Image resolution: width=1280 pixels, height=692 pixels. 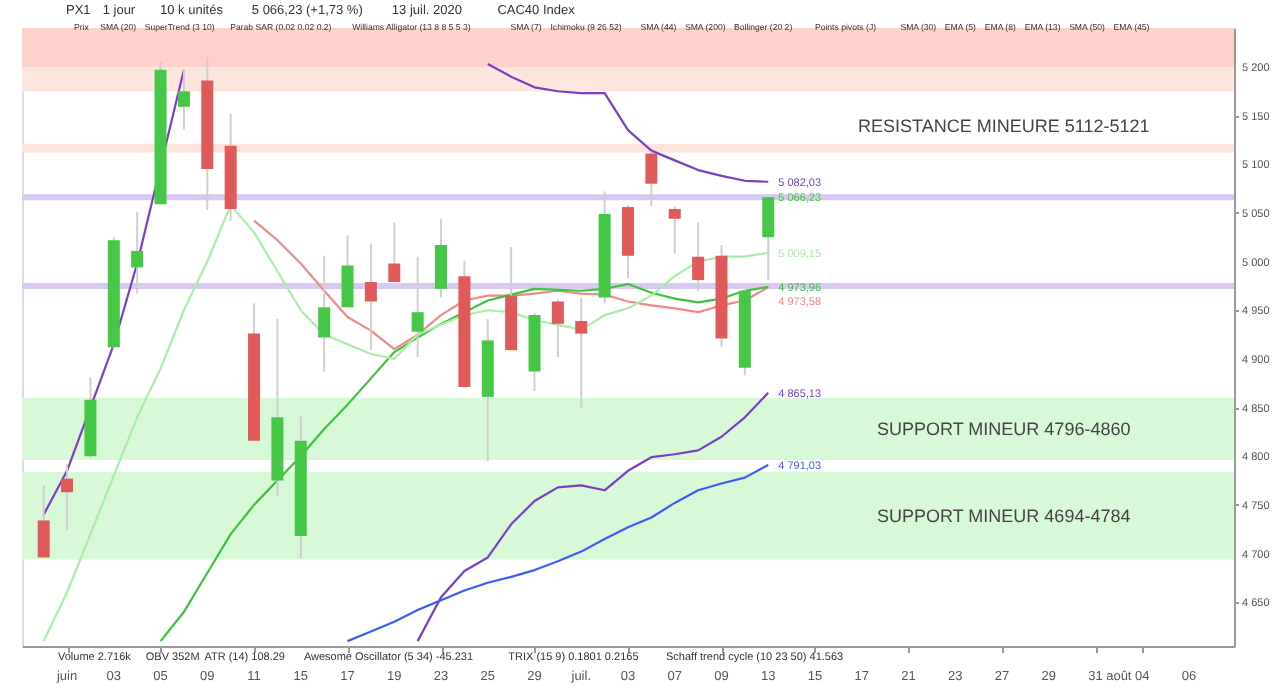 What do you see at coordinates (1003, 428) in the screenshot?
I see `band-label: SUPPORT MINEUR 4796-4860` at bounding box center [1003, 428].